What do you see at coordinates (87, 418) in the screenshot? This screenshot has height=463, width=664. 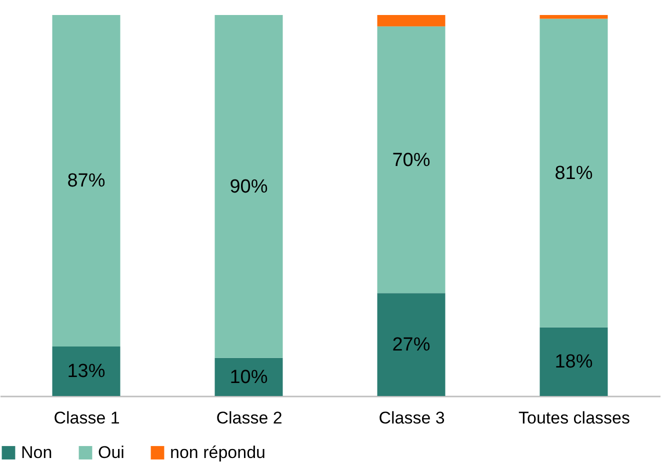 I see `x-tick-label: Classe 1` at bounding box center [87, 418].